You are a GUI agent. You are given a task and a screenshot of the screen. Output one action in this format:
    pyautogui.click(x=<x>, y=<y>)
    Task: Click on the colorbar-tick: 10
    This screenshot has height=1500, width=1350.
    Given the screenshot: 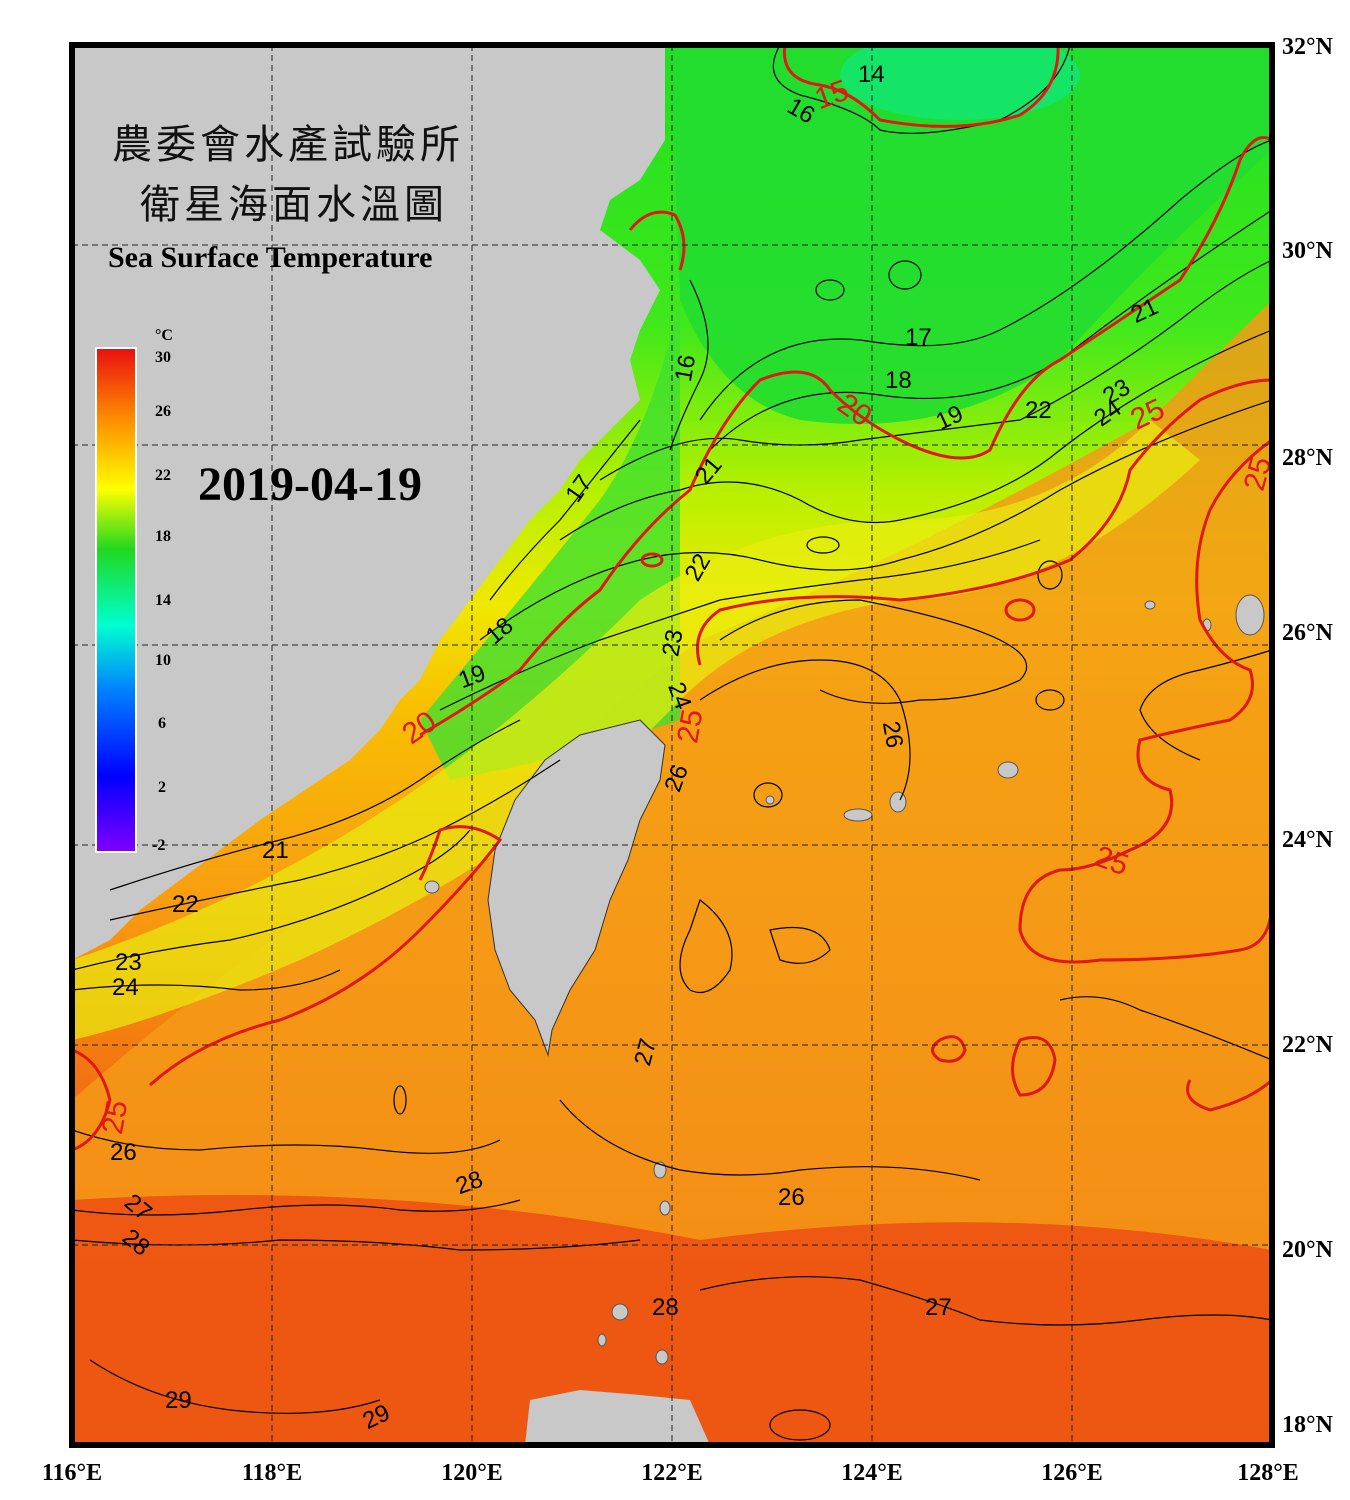 What is the action you would take?
    pyautogui.click(x=163, y=660)
    